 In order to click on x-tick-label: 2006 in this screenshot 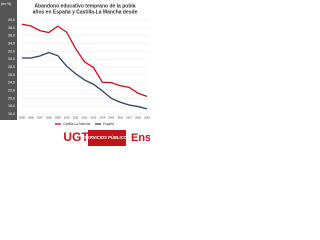, I will do `click(31, 118)`.